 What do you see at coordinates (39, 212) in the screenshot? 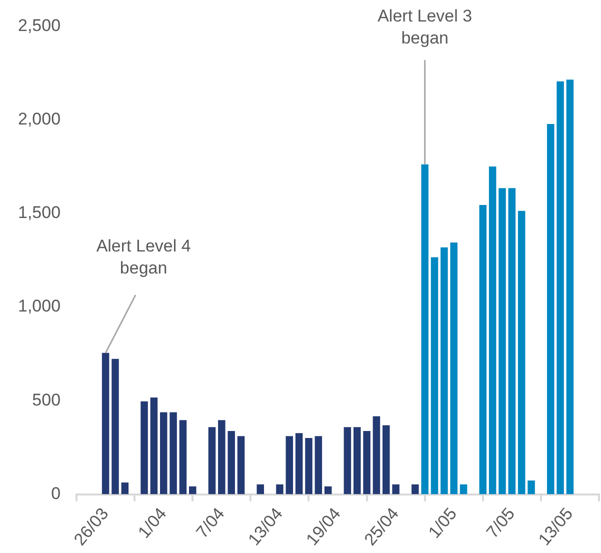
I see `y-tick-label: 1,500` at bounding box center [39, 212].